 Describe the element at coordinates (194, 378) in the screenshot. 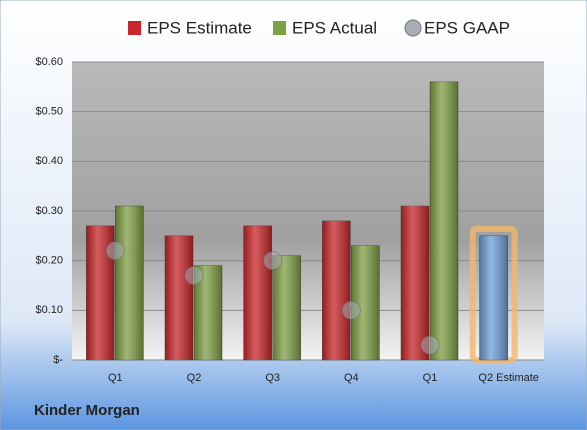

I see `x-tick-label: Q2` at that location.